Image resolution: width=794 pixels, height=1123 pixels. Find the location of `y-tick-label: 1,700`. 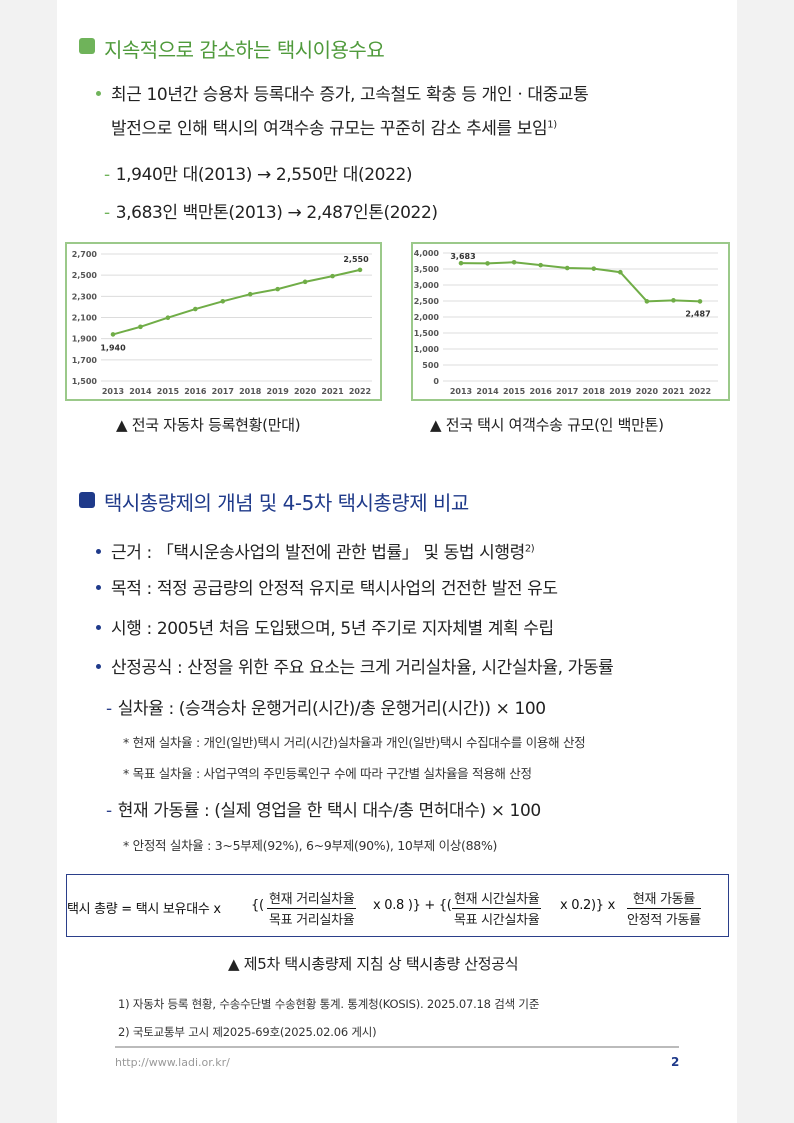

y-tick-label: 1,700 is located at coordinates (85, 360).